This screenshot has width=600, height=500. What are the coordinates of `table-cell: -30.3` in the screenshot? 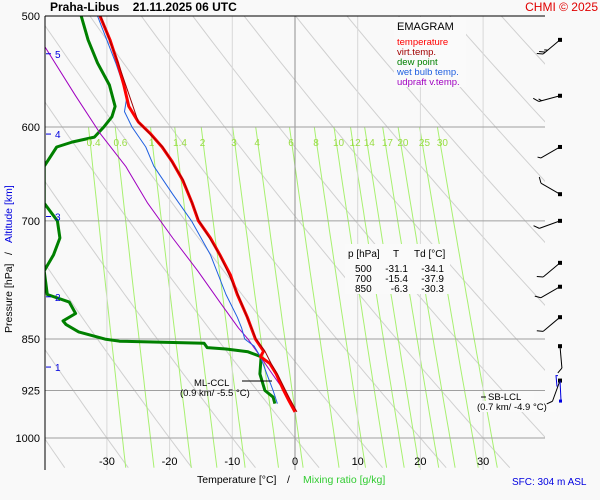 It's located at (432, 289).